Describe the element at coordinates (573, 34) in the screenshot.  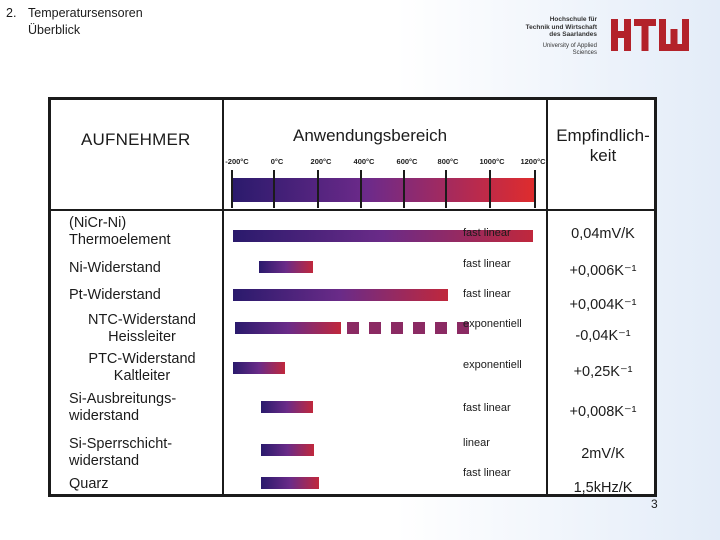
I see `logo-line-3: des Saarlandes` at that location.